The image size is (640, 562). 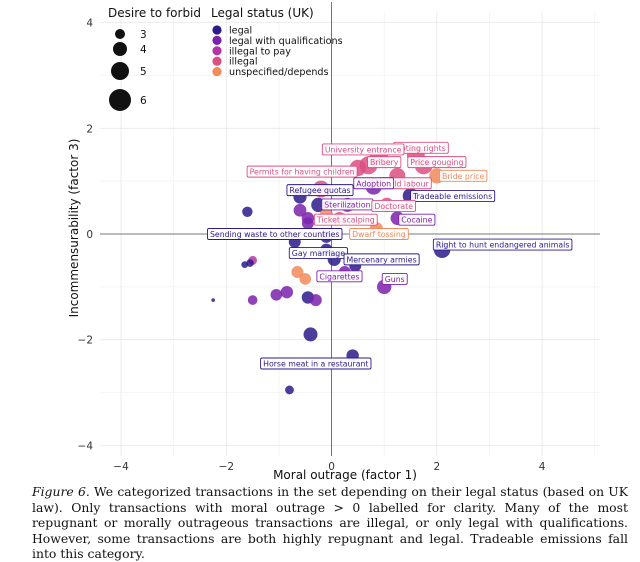 I want to click on point-label: Tradeable emissions, so click(x=453, y=195).